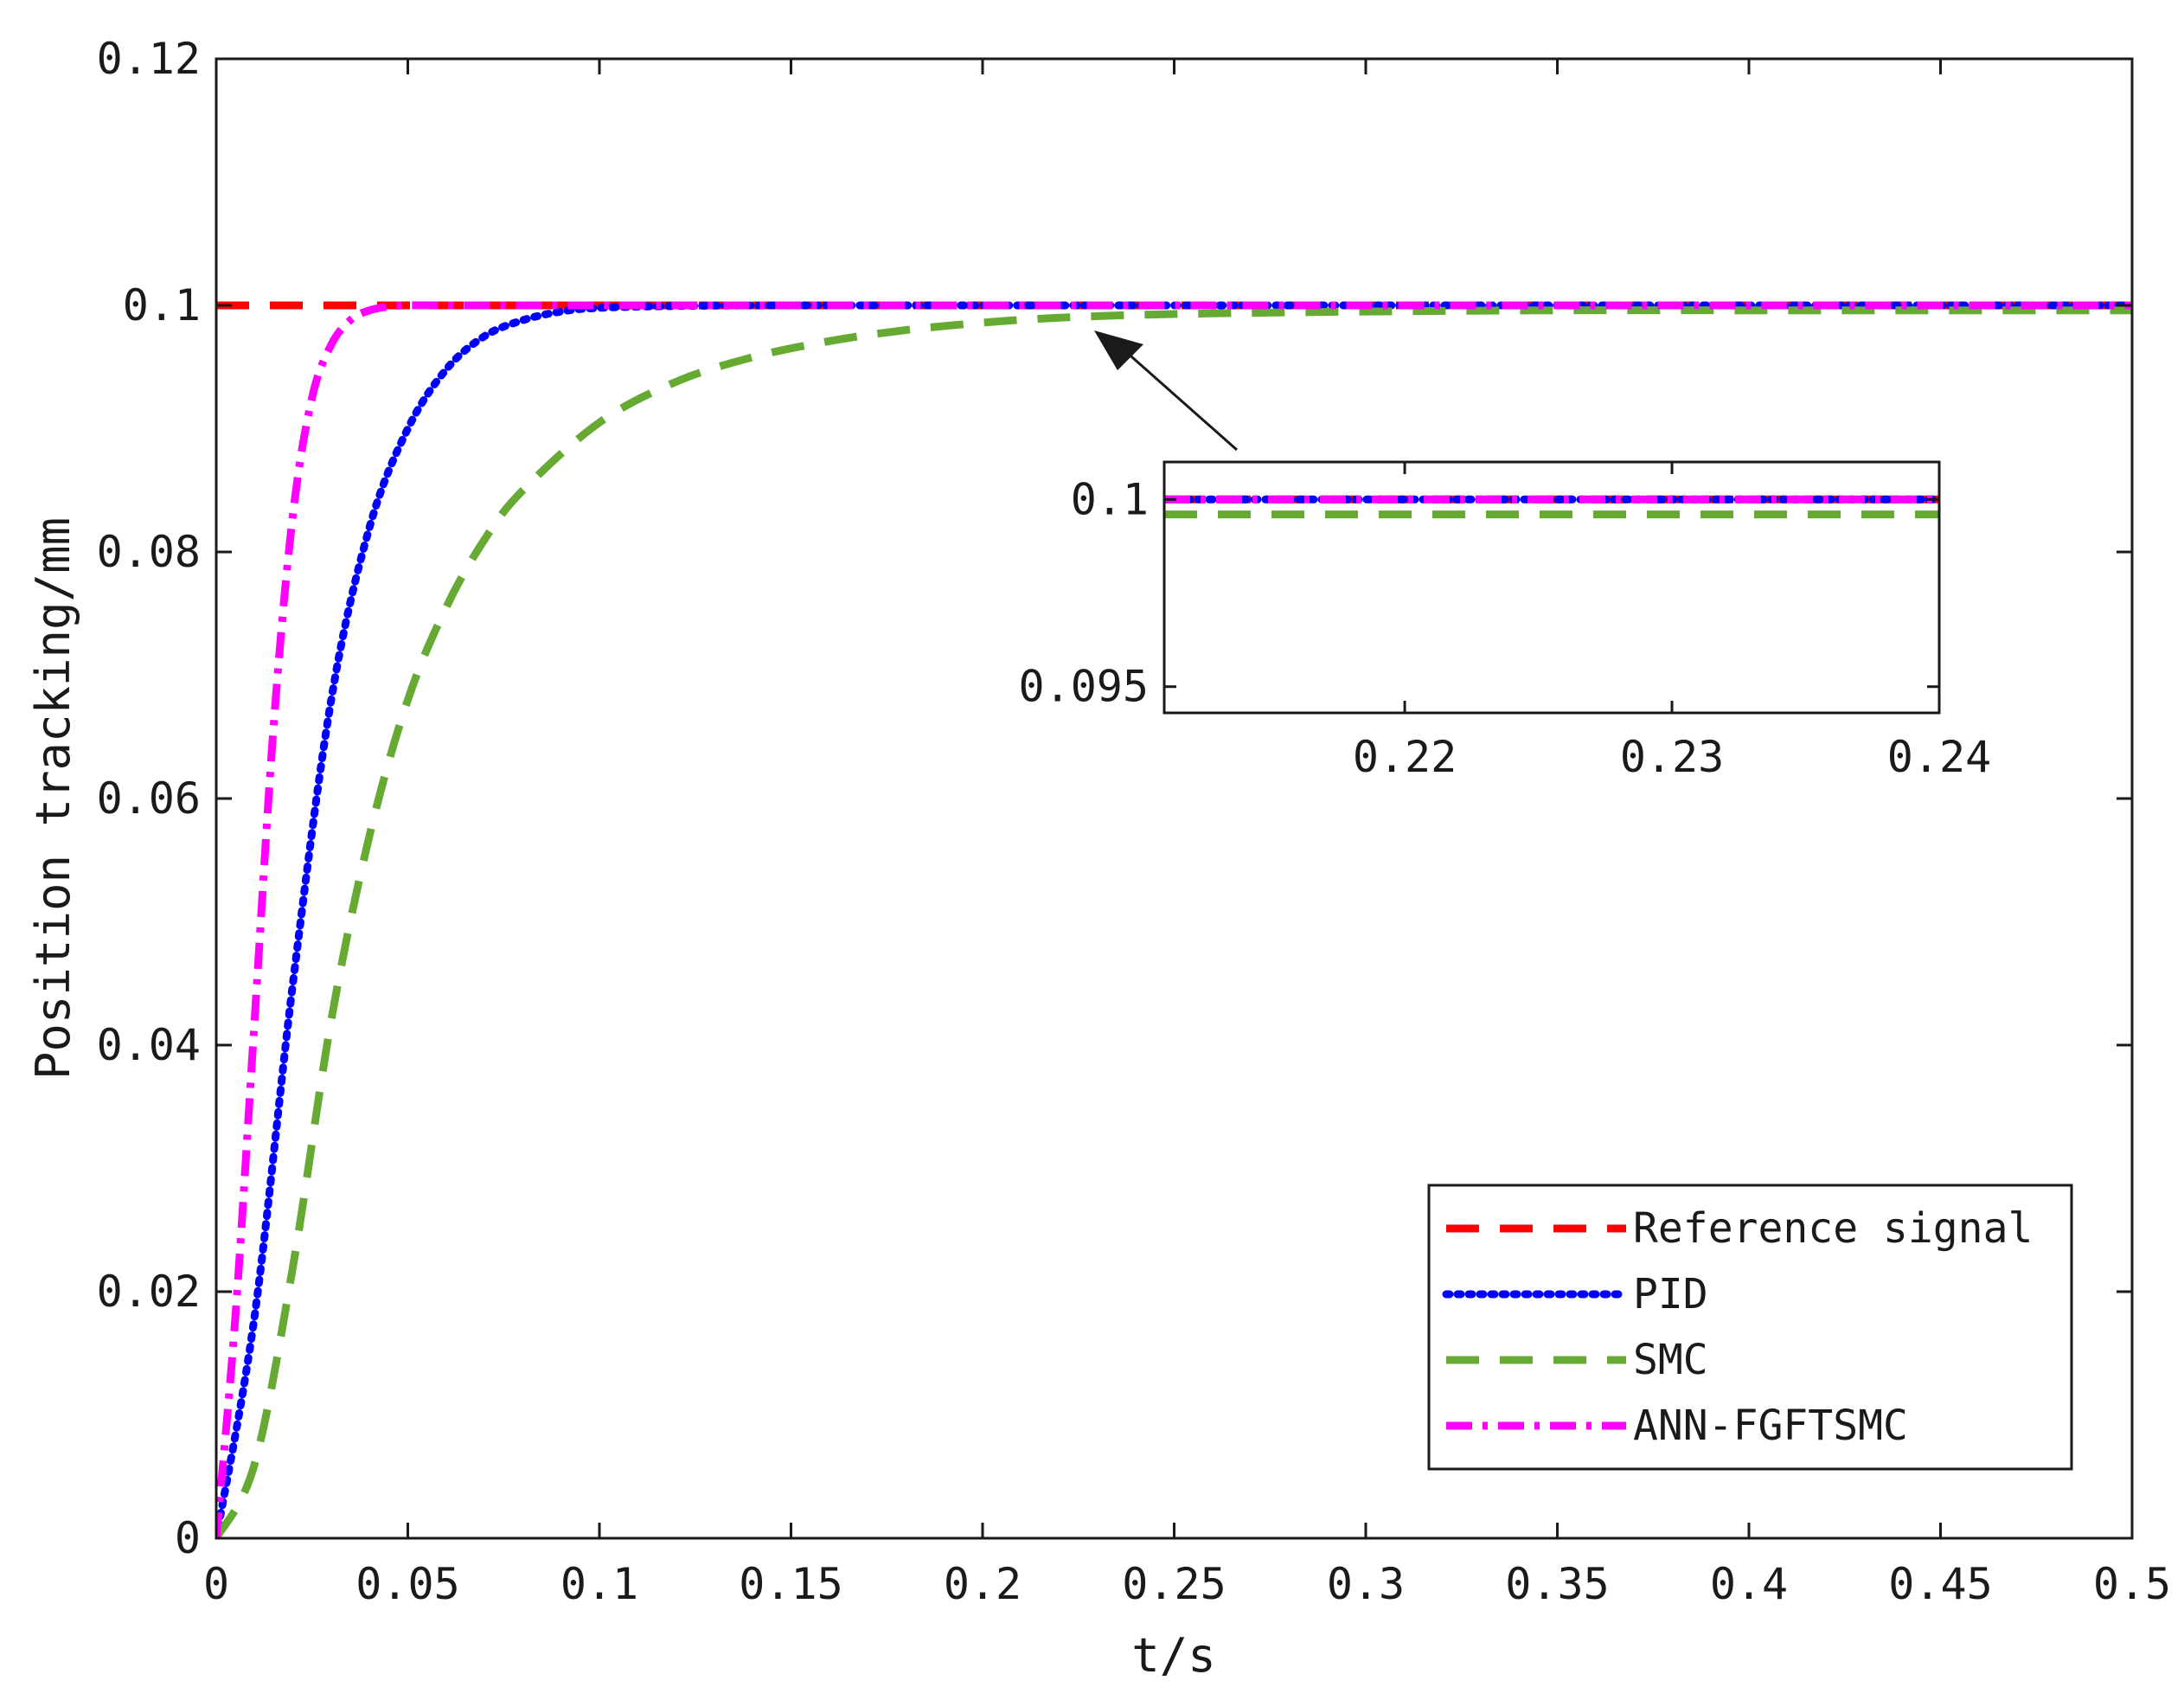 This screenshot has height=1700, width=2184. I want to click on inset-x-tick-label: 0.23, so click(1672, 757).